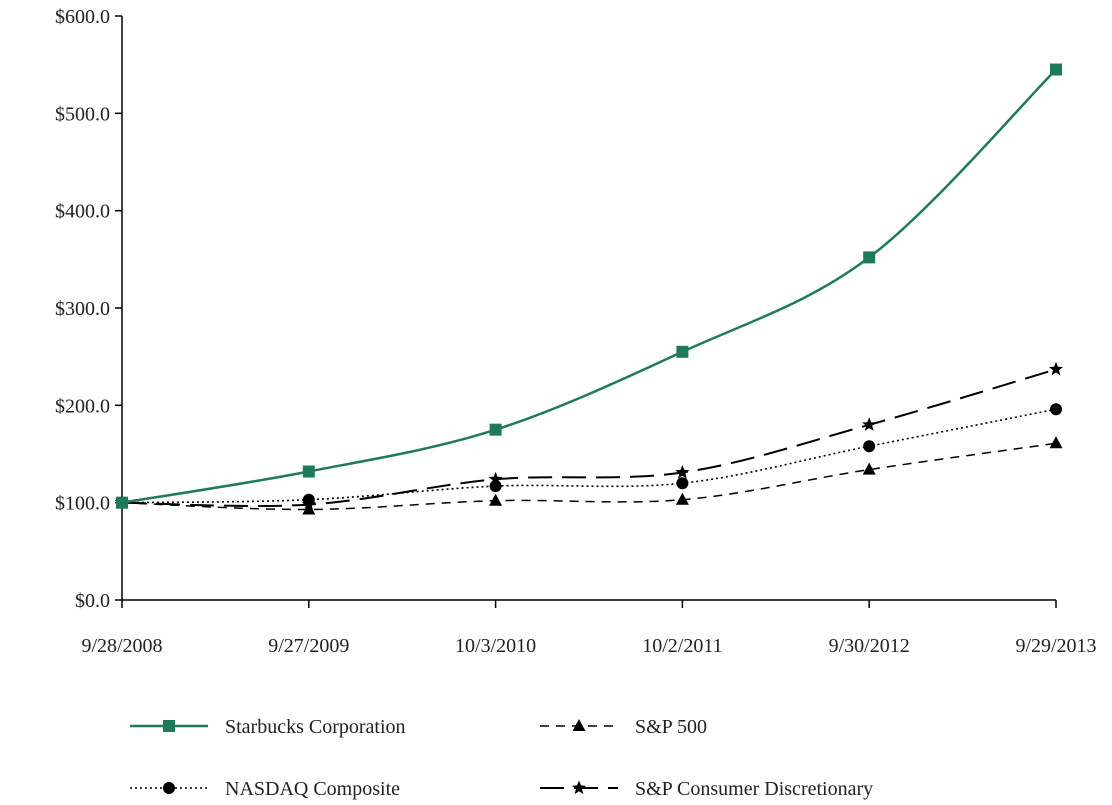 Image resolution: width=1112 pixels, height=805 pixels. What do you see at coordinates (579, 787) in the screenshot?
I see `legend-marker-s-p-consumer-discretionary` at bounding box center [579, 787].